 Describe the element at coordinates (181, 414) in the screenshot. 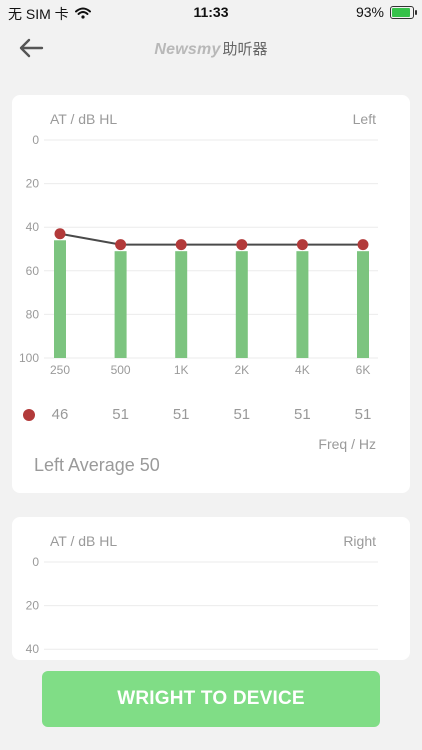

I see `value-1k: 51` at that location.